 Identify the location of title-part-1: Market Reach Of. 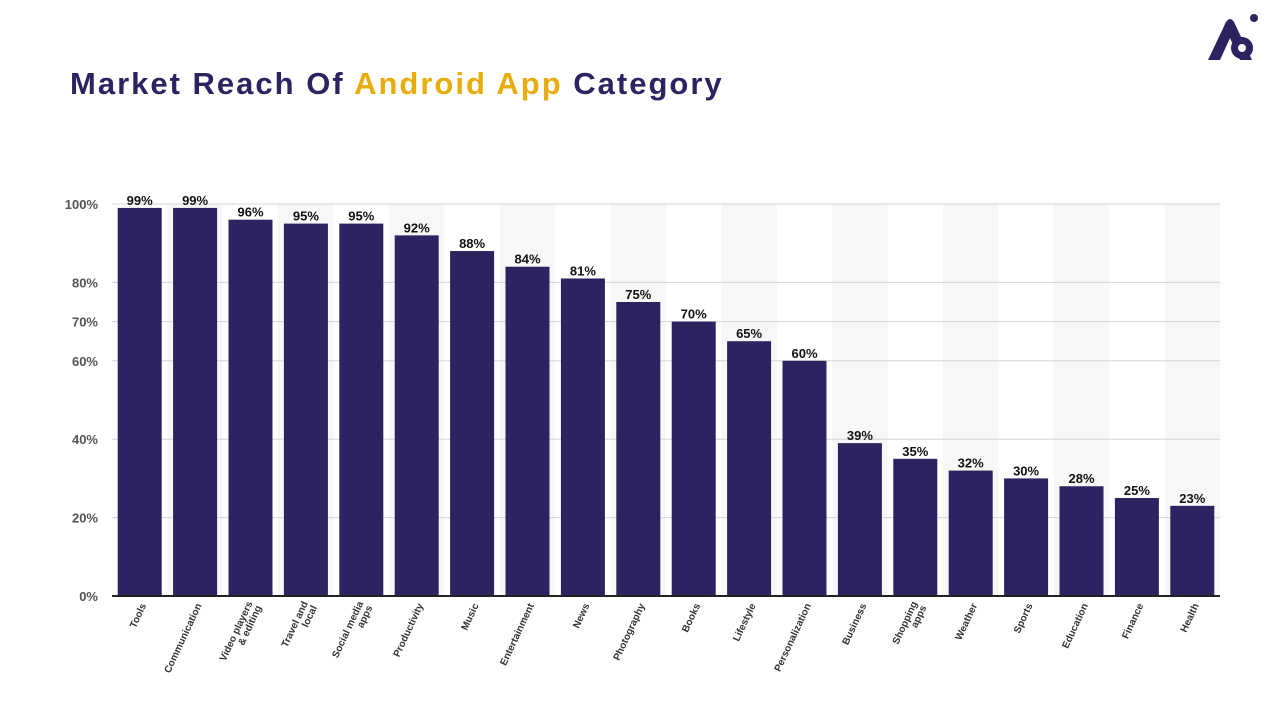
(212, 83).